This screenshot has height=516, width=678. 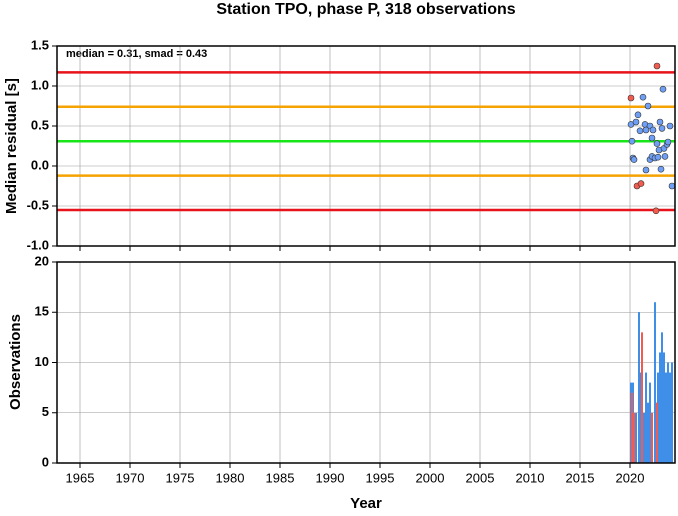 What do you see at coordinates (366, 503) in the screenshot?
I see `x-axis-label: Year` at bounding box center [366, 503].